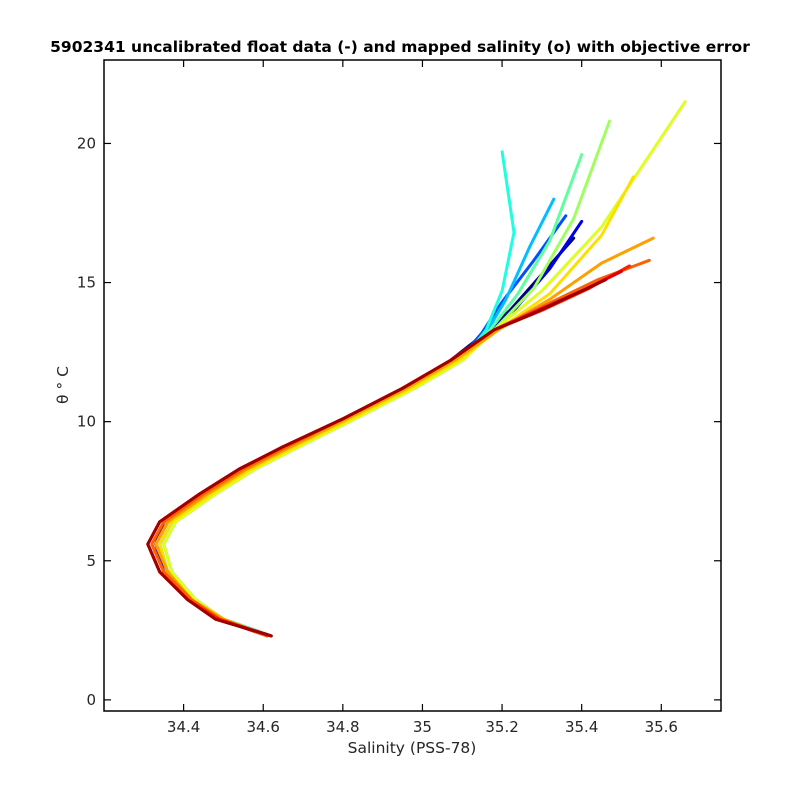  I want to click on y-axis-label: θ ° C, so click(63, 385).